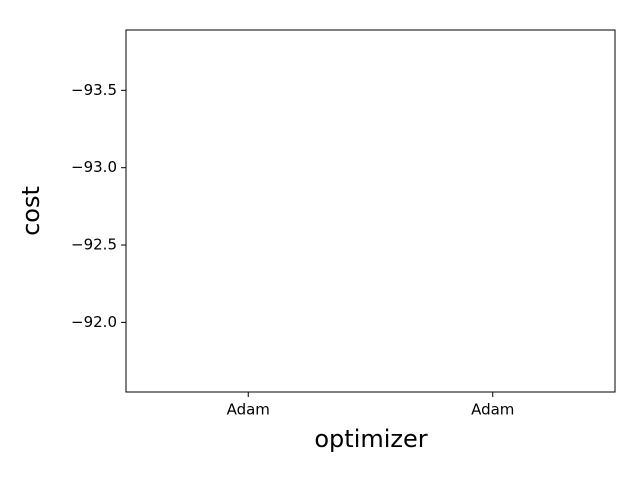 This screenshot has width=640, height=480. What do you see at coordinates (370, 439) in the screenshot?
I see `x-axis-label: optimizer` at bounding box center [370, 439].